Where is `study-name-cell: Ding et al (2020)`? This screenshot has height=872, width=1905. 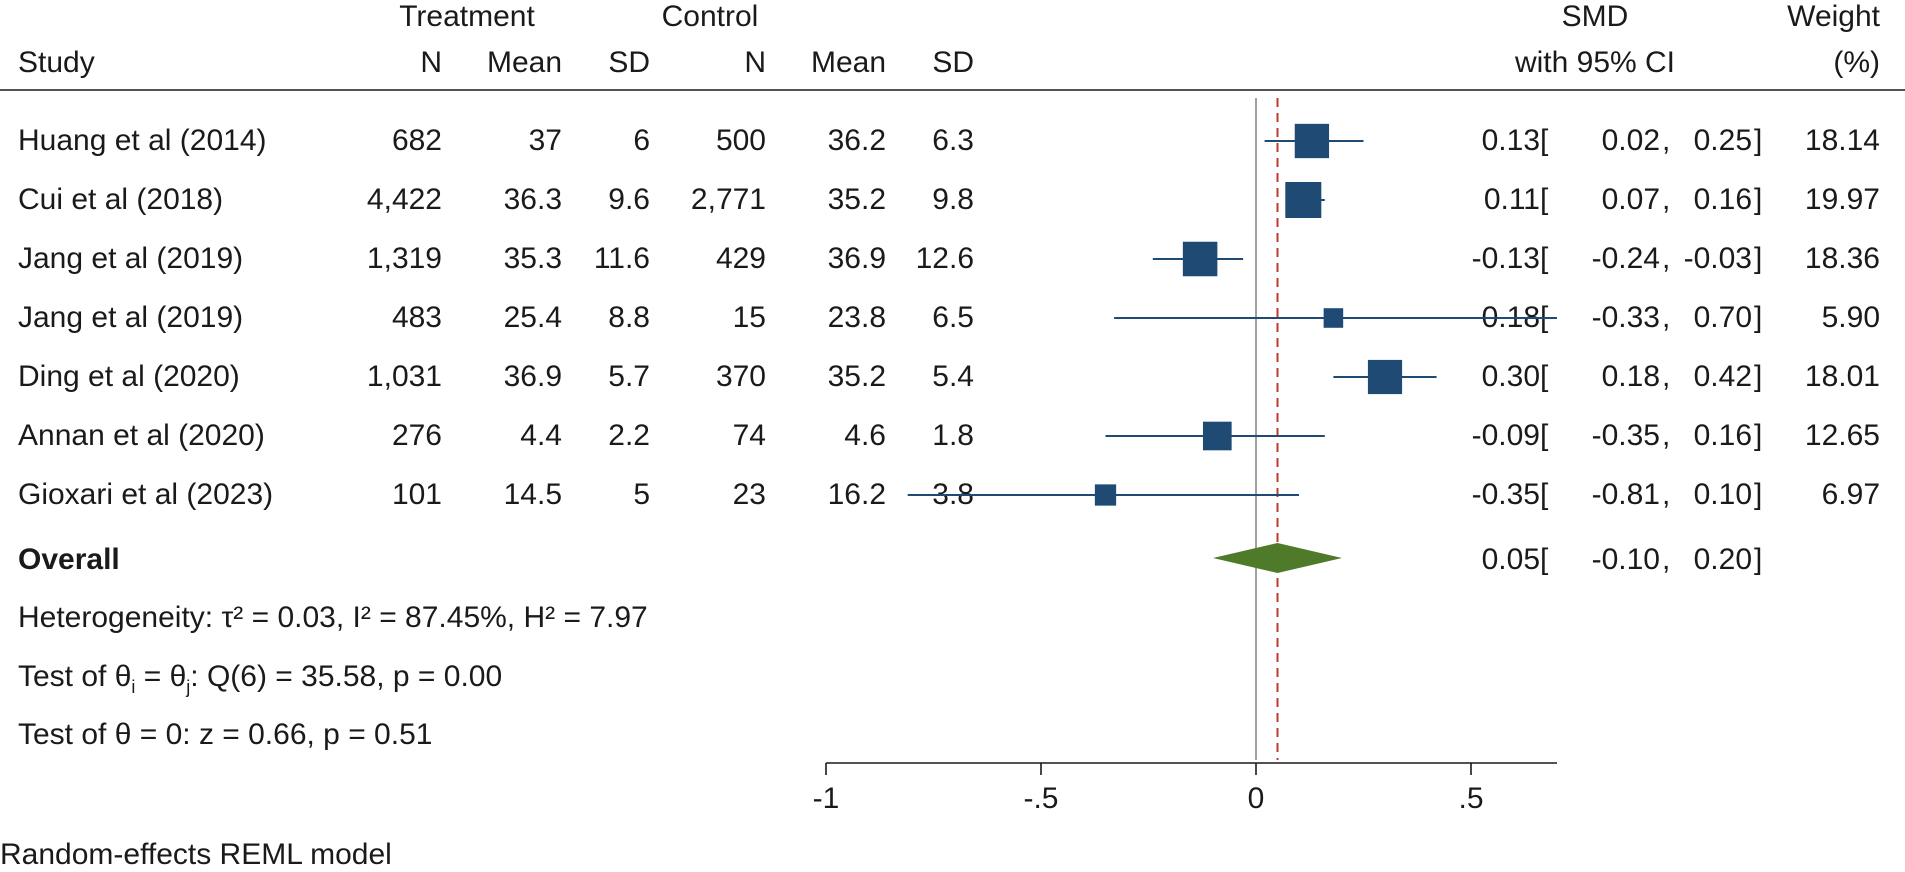
study-name-cell: Ding et al (2020) is located at coordinates (129, 376).